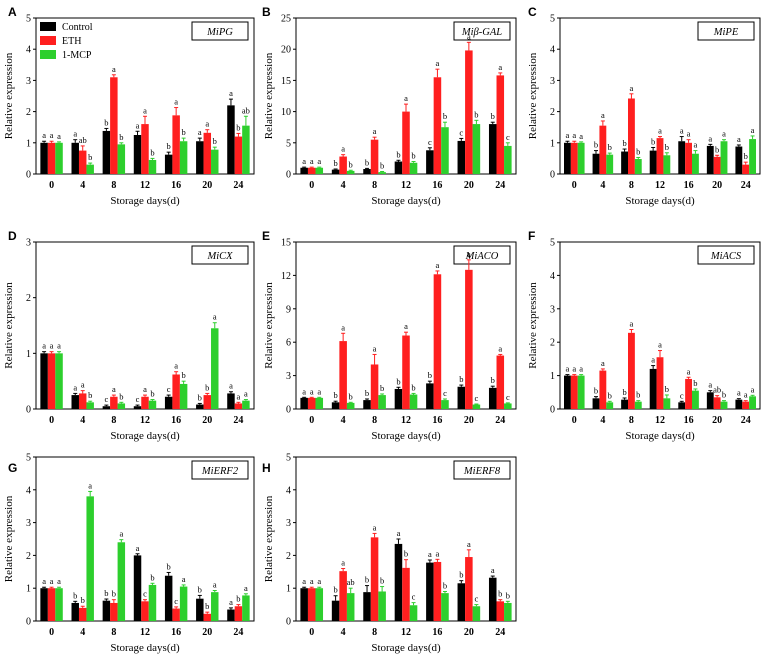 Image resolution: width=767 pixels, height=660 pixels. I want to click on panel-letter: G, so click(12, 468).